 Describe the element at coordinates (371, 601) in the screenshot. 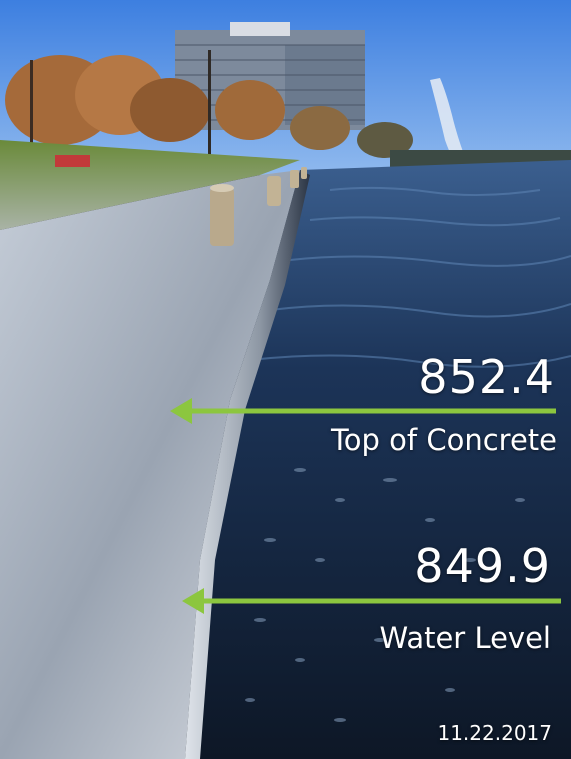

I see `water-level-arrow` at that location.